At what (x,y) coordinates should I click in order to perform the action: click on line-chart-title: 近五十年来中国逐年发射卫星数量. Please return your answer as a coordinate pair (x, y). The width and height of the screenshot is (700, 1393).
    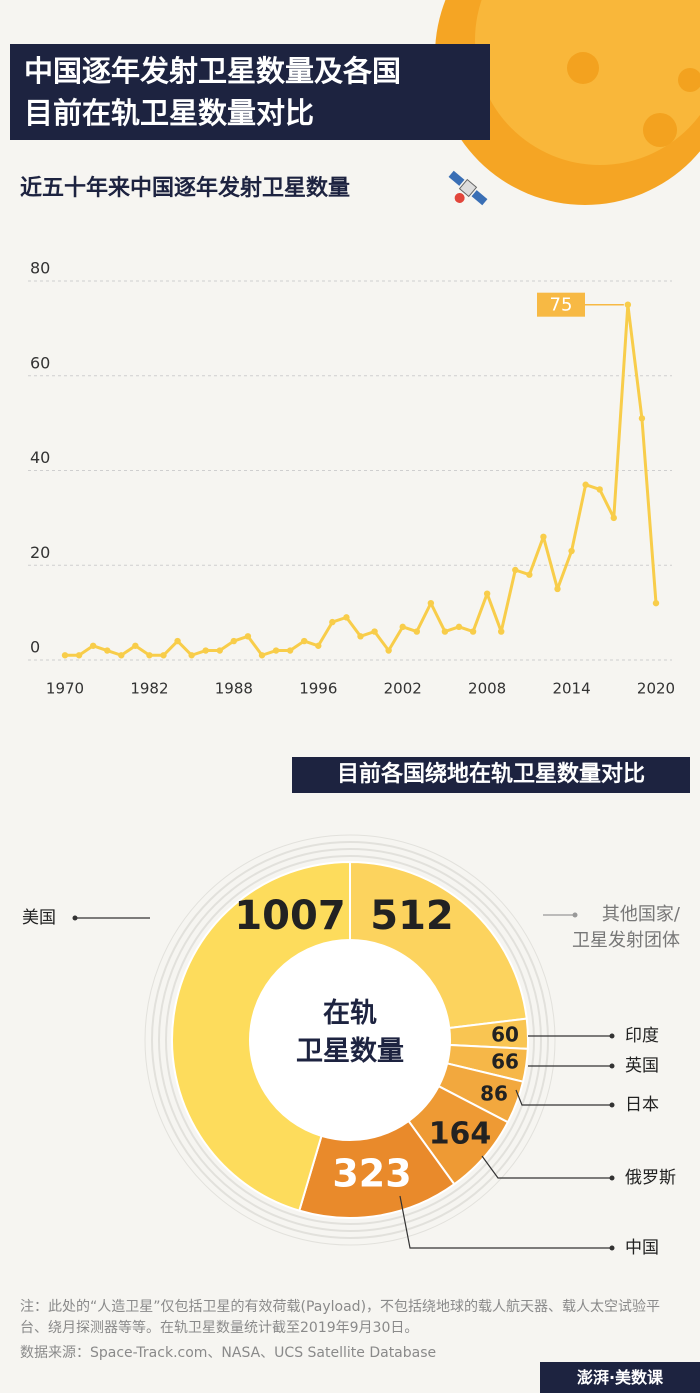
    Looking at the image, I should click on (185, 188).